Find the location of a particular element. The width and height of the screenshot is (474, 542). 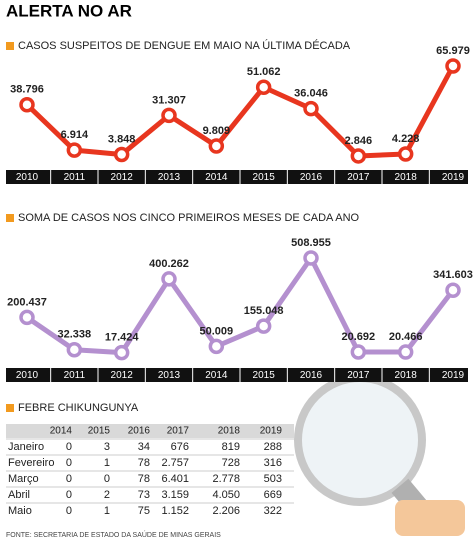

table-header-bg is located at coordinates (150, 431).